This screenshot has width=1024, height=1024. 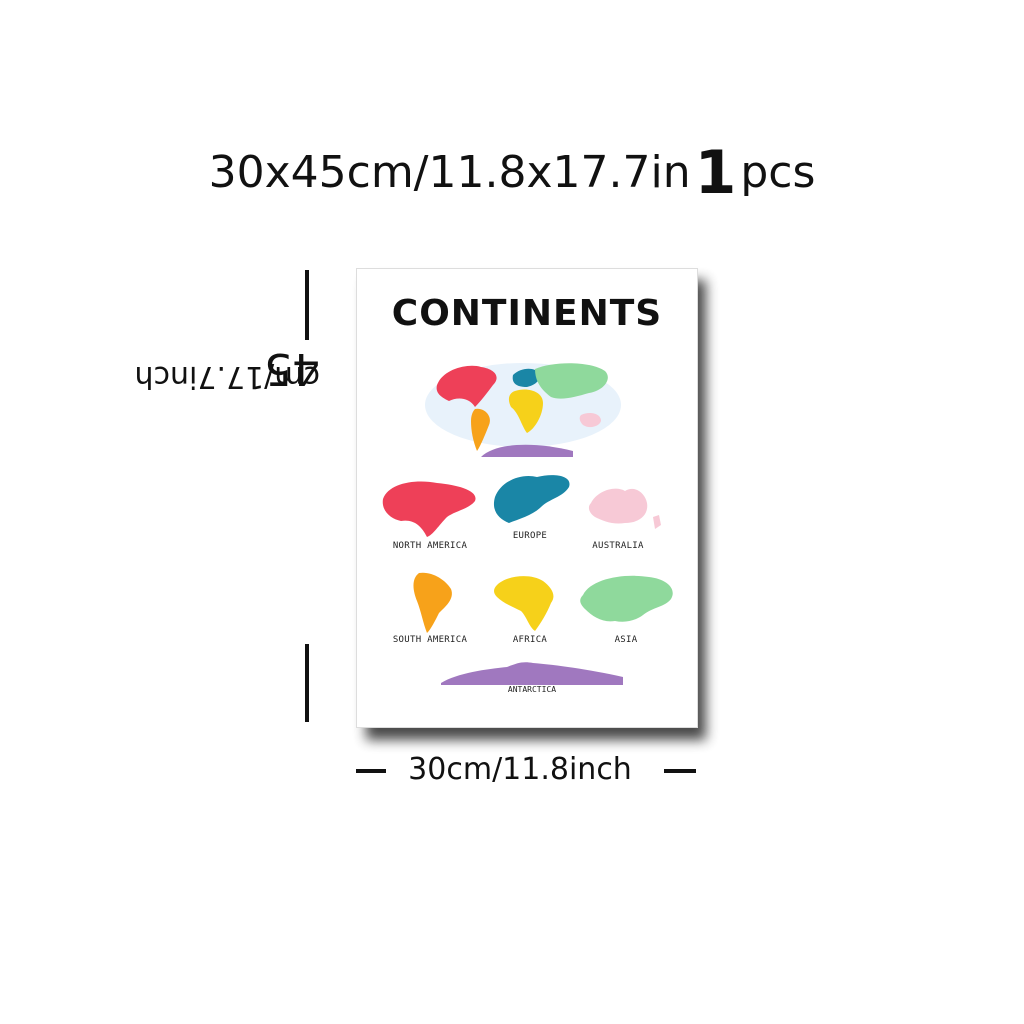 What do you see at coordinates (530, 640) in the screenshot?
I see `continent-label: AFRICA` at bounding box center [530, 640].